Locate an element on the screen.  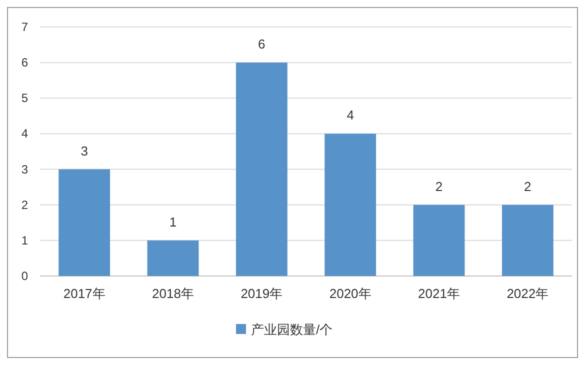
data-label: 3 is located at coordinates (84, 150).